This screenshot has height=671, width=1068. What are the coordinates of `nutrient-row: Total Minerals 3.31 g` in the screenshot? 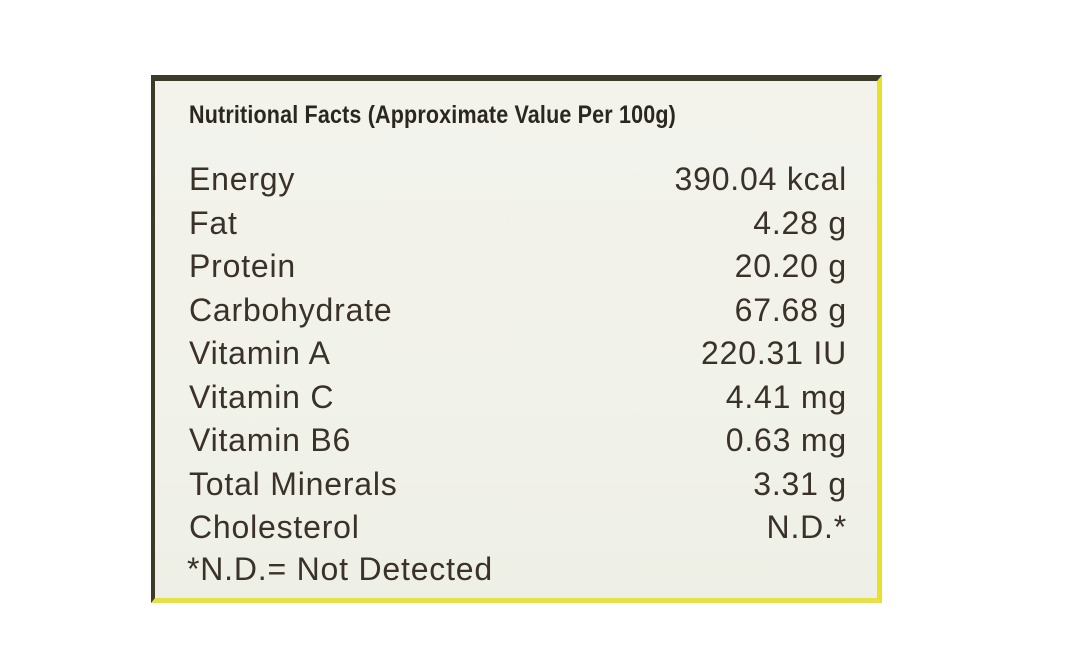 It's located at (518, 488).